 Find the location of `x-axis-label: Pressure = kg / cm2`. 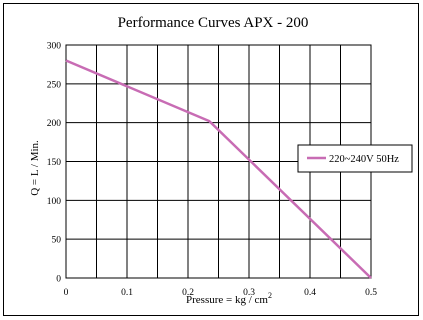

x-axis-label: Pressure = kg / cm2 is located at coordinates (229, 298).